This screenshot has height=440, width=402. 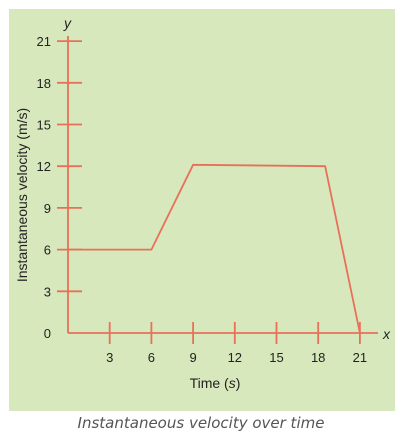 I want to click on y-tick-label: 12, so click(x=44, y=166).